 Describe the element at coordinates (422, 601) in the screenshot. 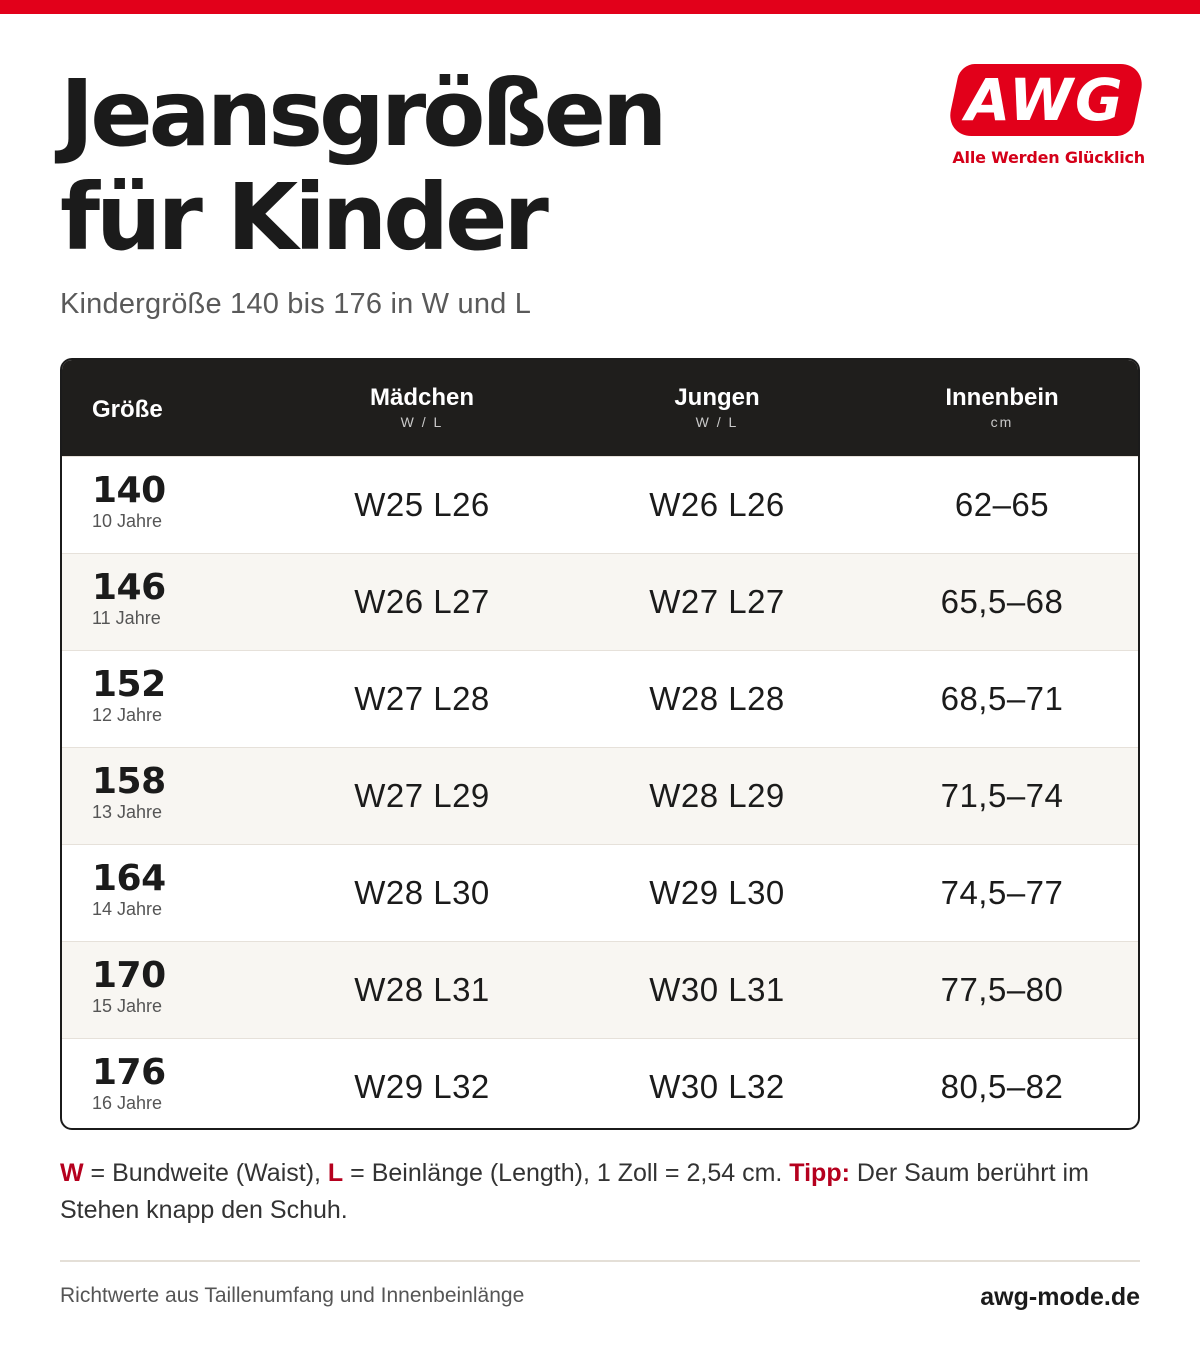

I see `girls-size-cell: W26 L27` at that location.